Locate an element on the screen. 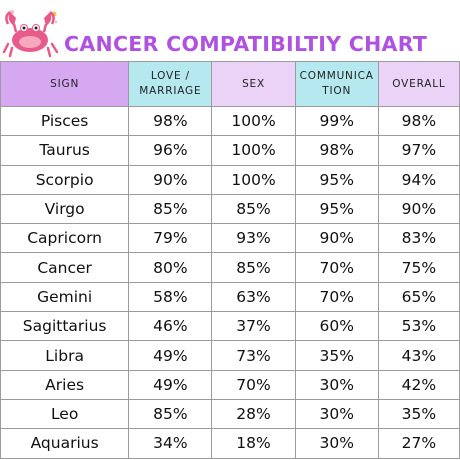  overall-cell: 75% is located at coordinates (418, 267).